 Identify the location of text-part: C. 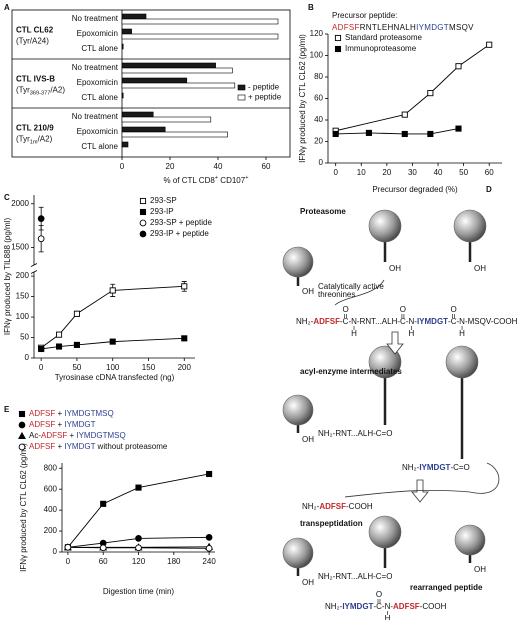
(346, 321).